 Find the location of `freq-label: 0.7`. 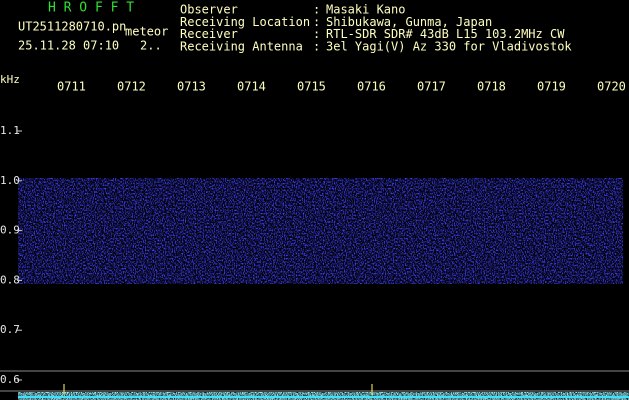

freq-label: 0.7 is located at coordinates (10, 329).